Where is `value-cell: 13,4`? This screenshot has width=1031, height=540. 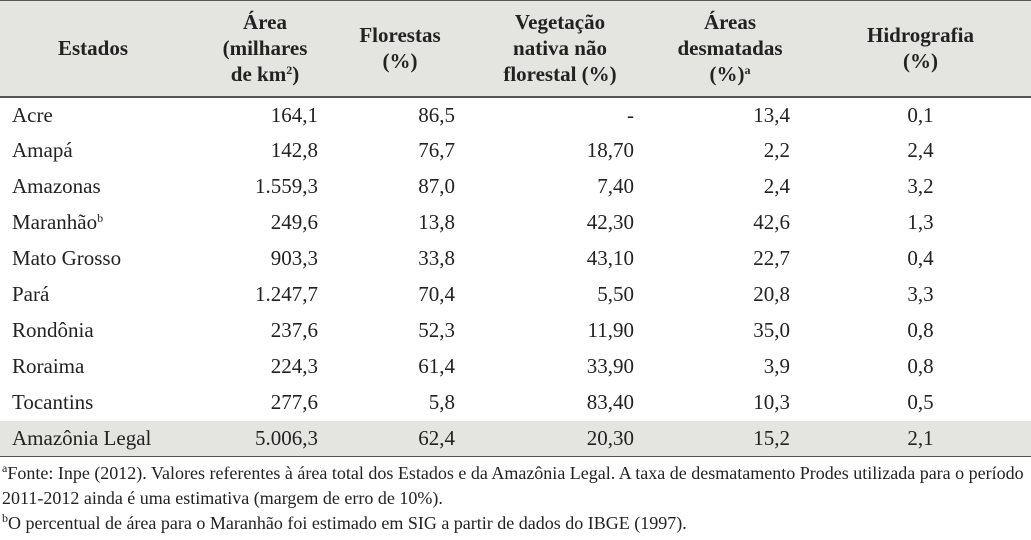 value-cell: 13,4 is located at coordinates (771, 114).